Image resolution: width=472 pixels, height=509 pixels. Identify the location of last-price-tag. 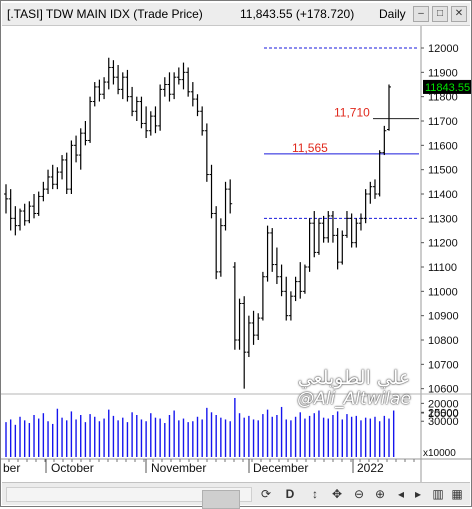
(447, 86).